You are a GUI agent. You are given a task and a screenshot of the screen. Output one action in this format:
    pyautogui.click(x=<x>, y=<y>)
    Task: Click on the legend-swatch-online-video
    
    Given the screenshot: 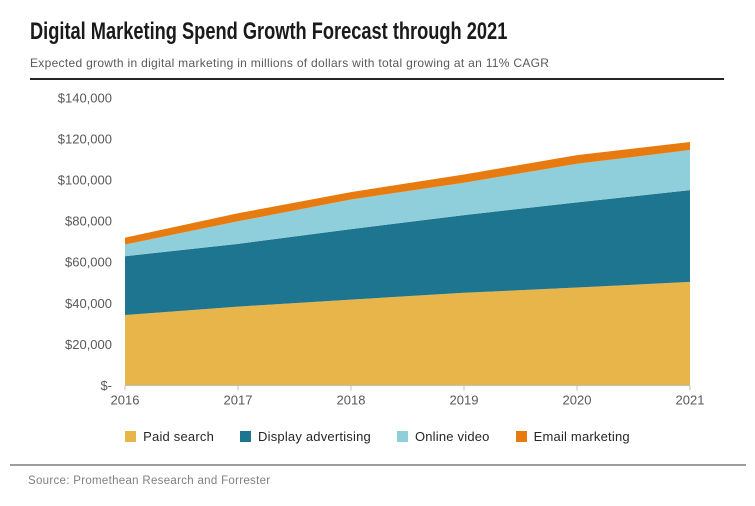 What is the action you would take?
    pyautogui.click(x=402, y=436)
    